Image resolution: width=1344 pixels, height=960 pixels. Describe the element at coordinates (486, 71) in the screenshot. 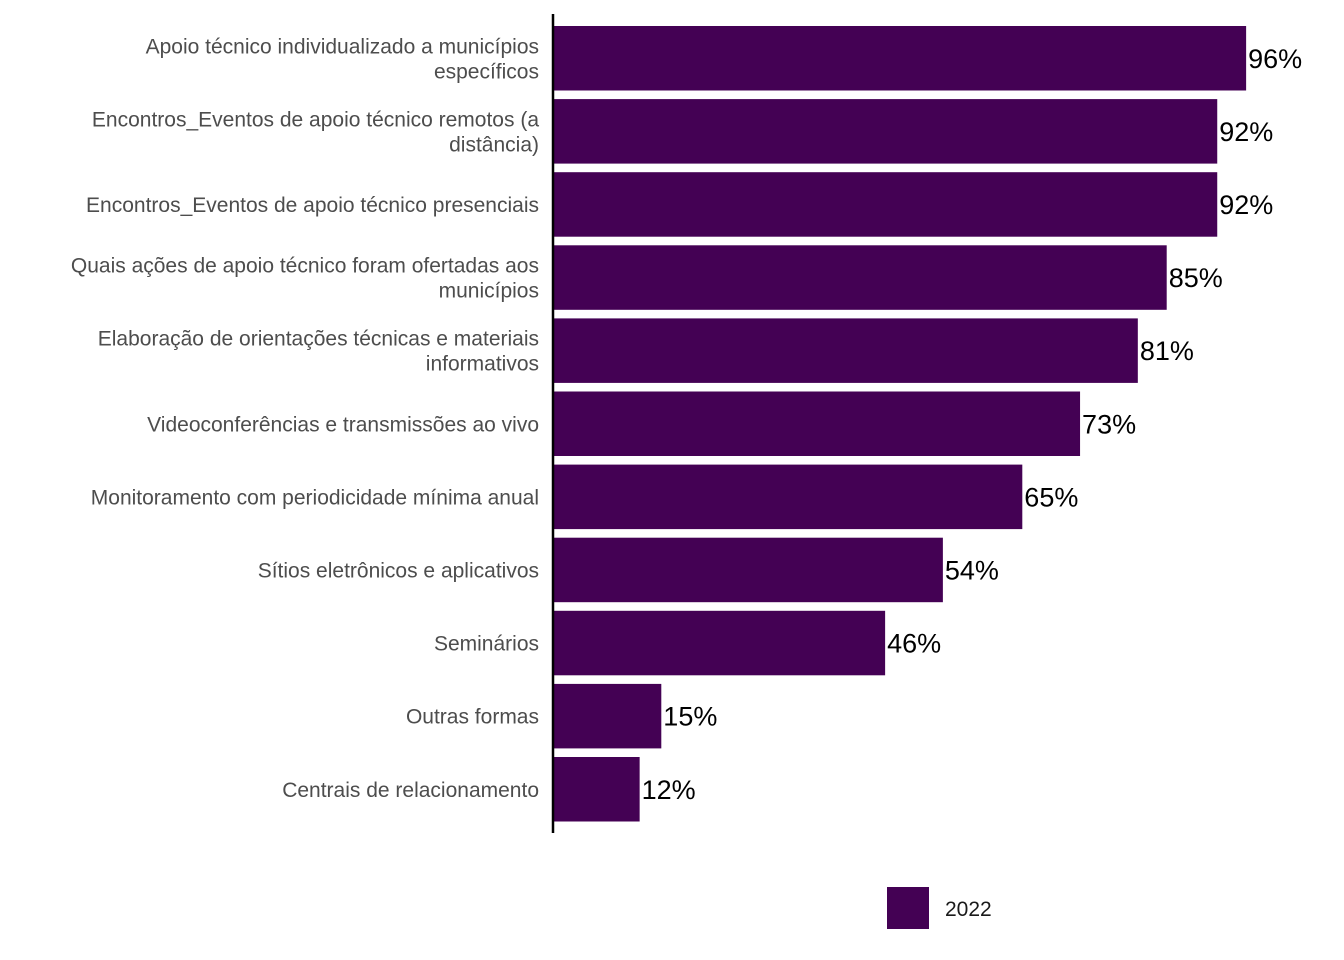

I see `category-label-line: específicos` at that location.